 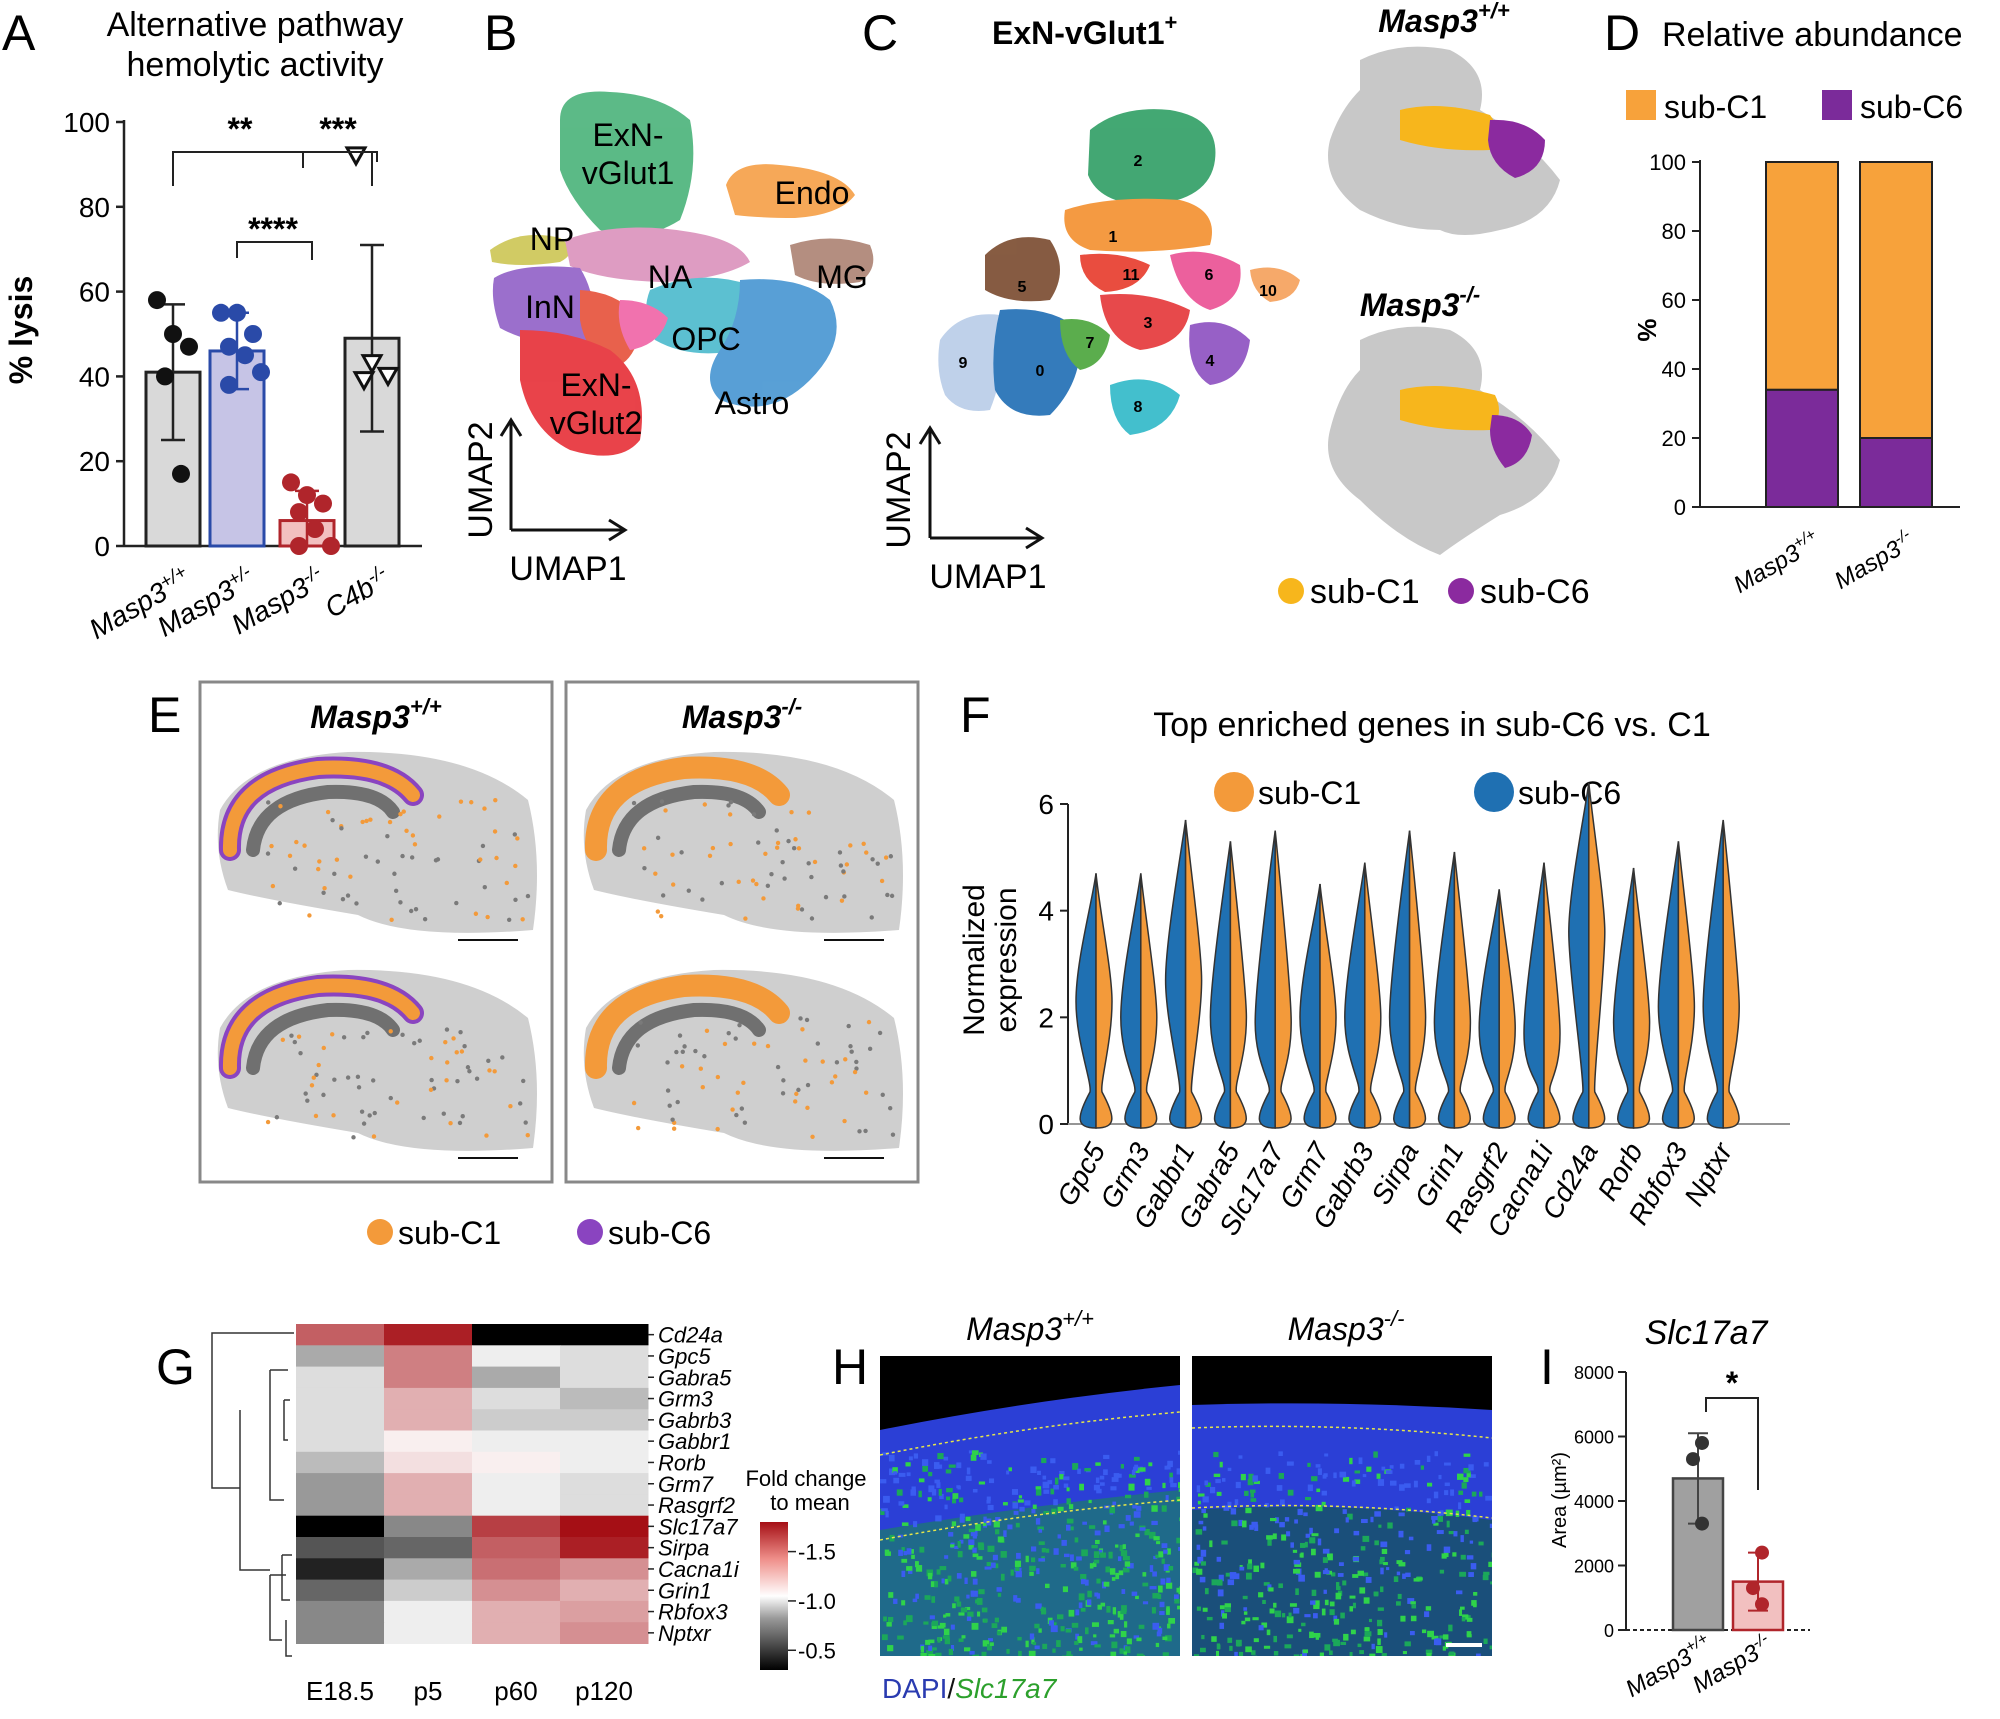 What do you see at coordinates (685, 1590) in the screenshot?
I see `heatmap-row-label: Grin1` at bounding box center [685, 1590].